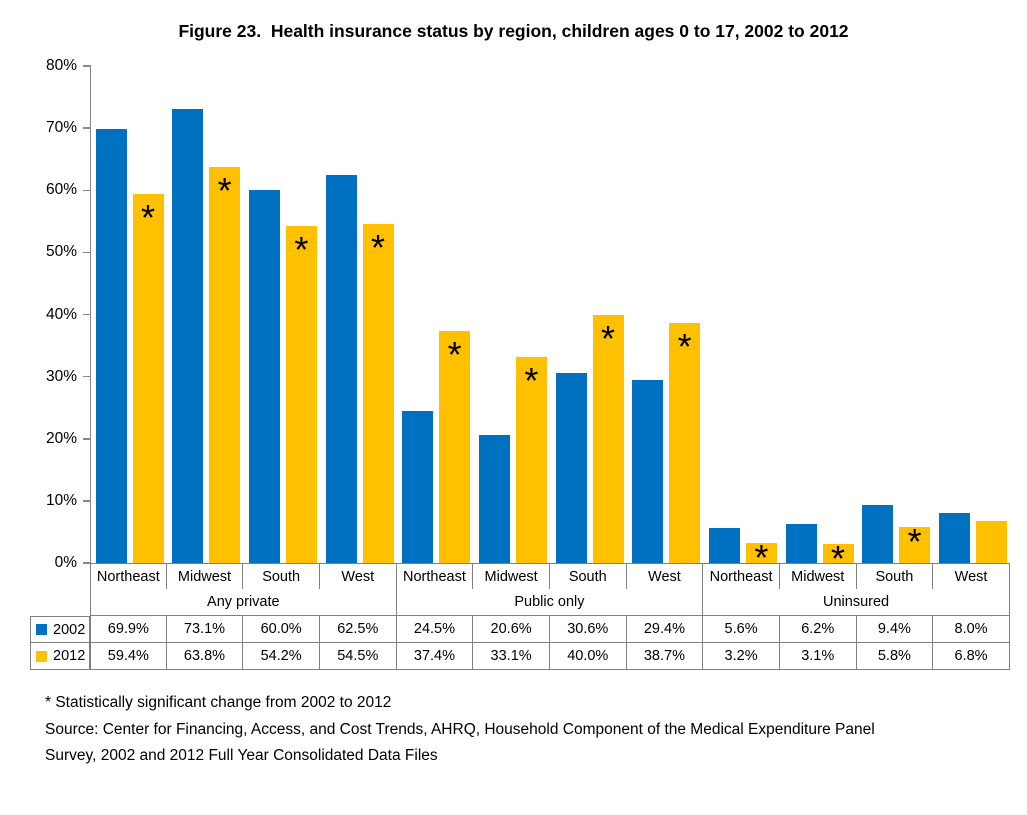 This screenshot has width=1027, height=815. I want to click on y-axis-tick-label: 30%, so click(61, 376).